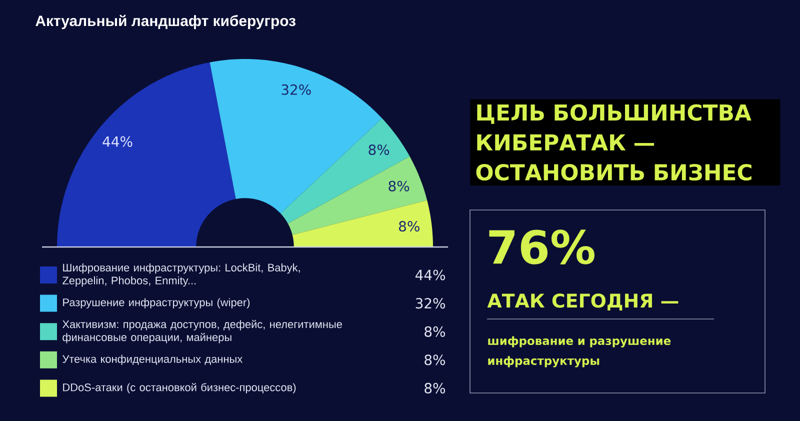 Image resolution: width=800 pixels, height=421 pixels. Describe the element at coordinates (296, 89) in the screenshot. I see `data-label: 32%` at that location.